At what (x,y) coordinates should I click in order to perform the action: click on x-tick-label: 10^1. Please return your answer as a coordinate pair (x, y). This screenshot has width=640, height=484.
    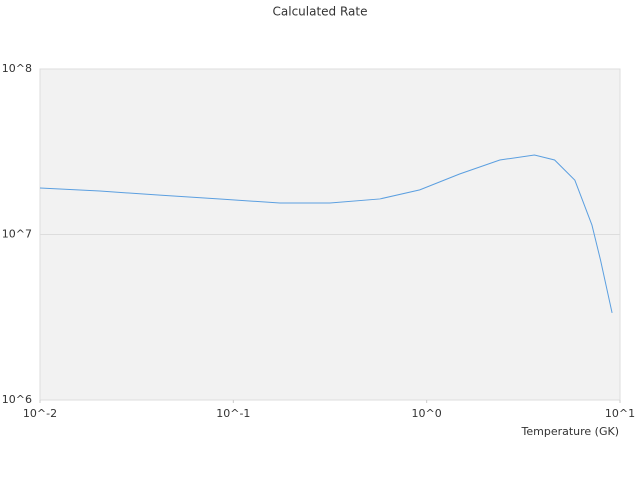
    Looking at the image, I should click on (620, 413).